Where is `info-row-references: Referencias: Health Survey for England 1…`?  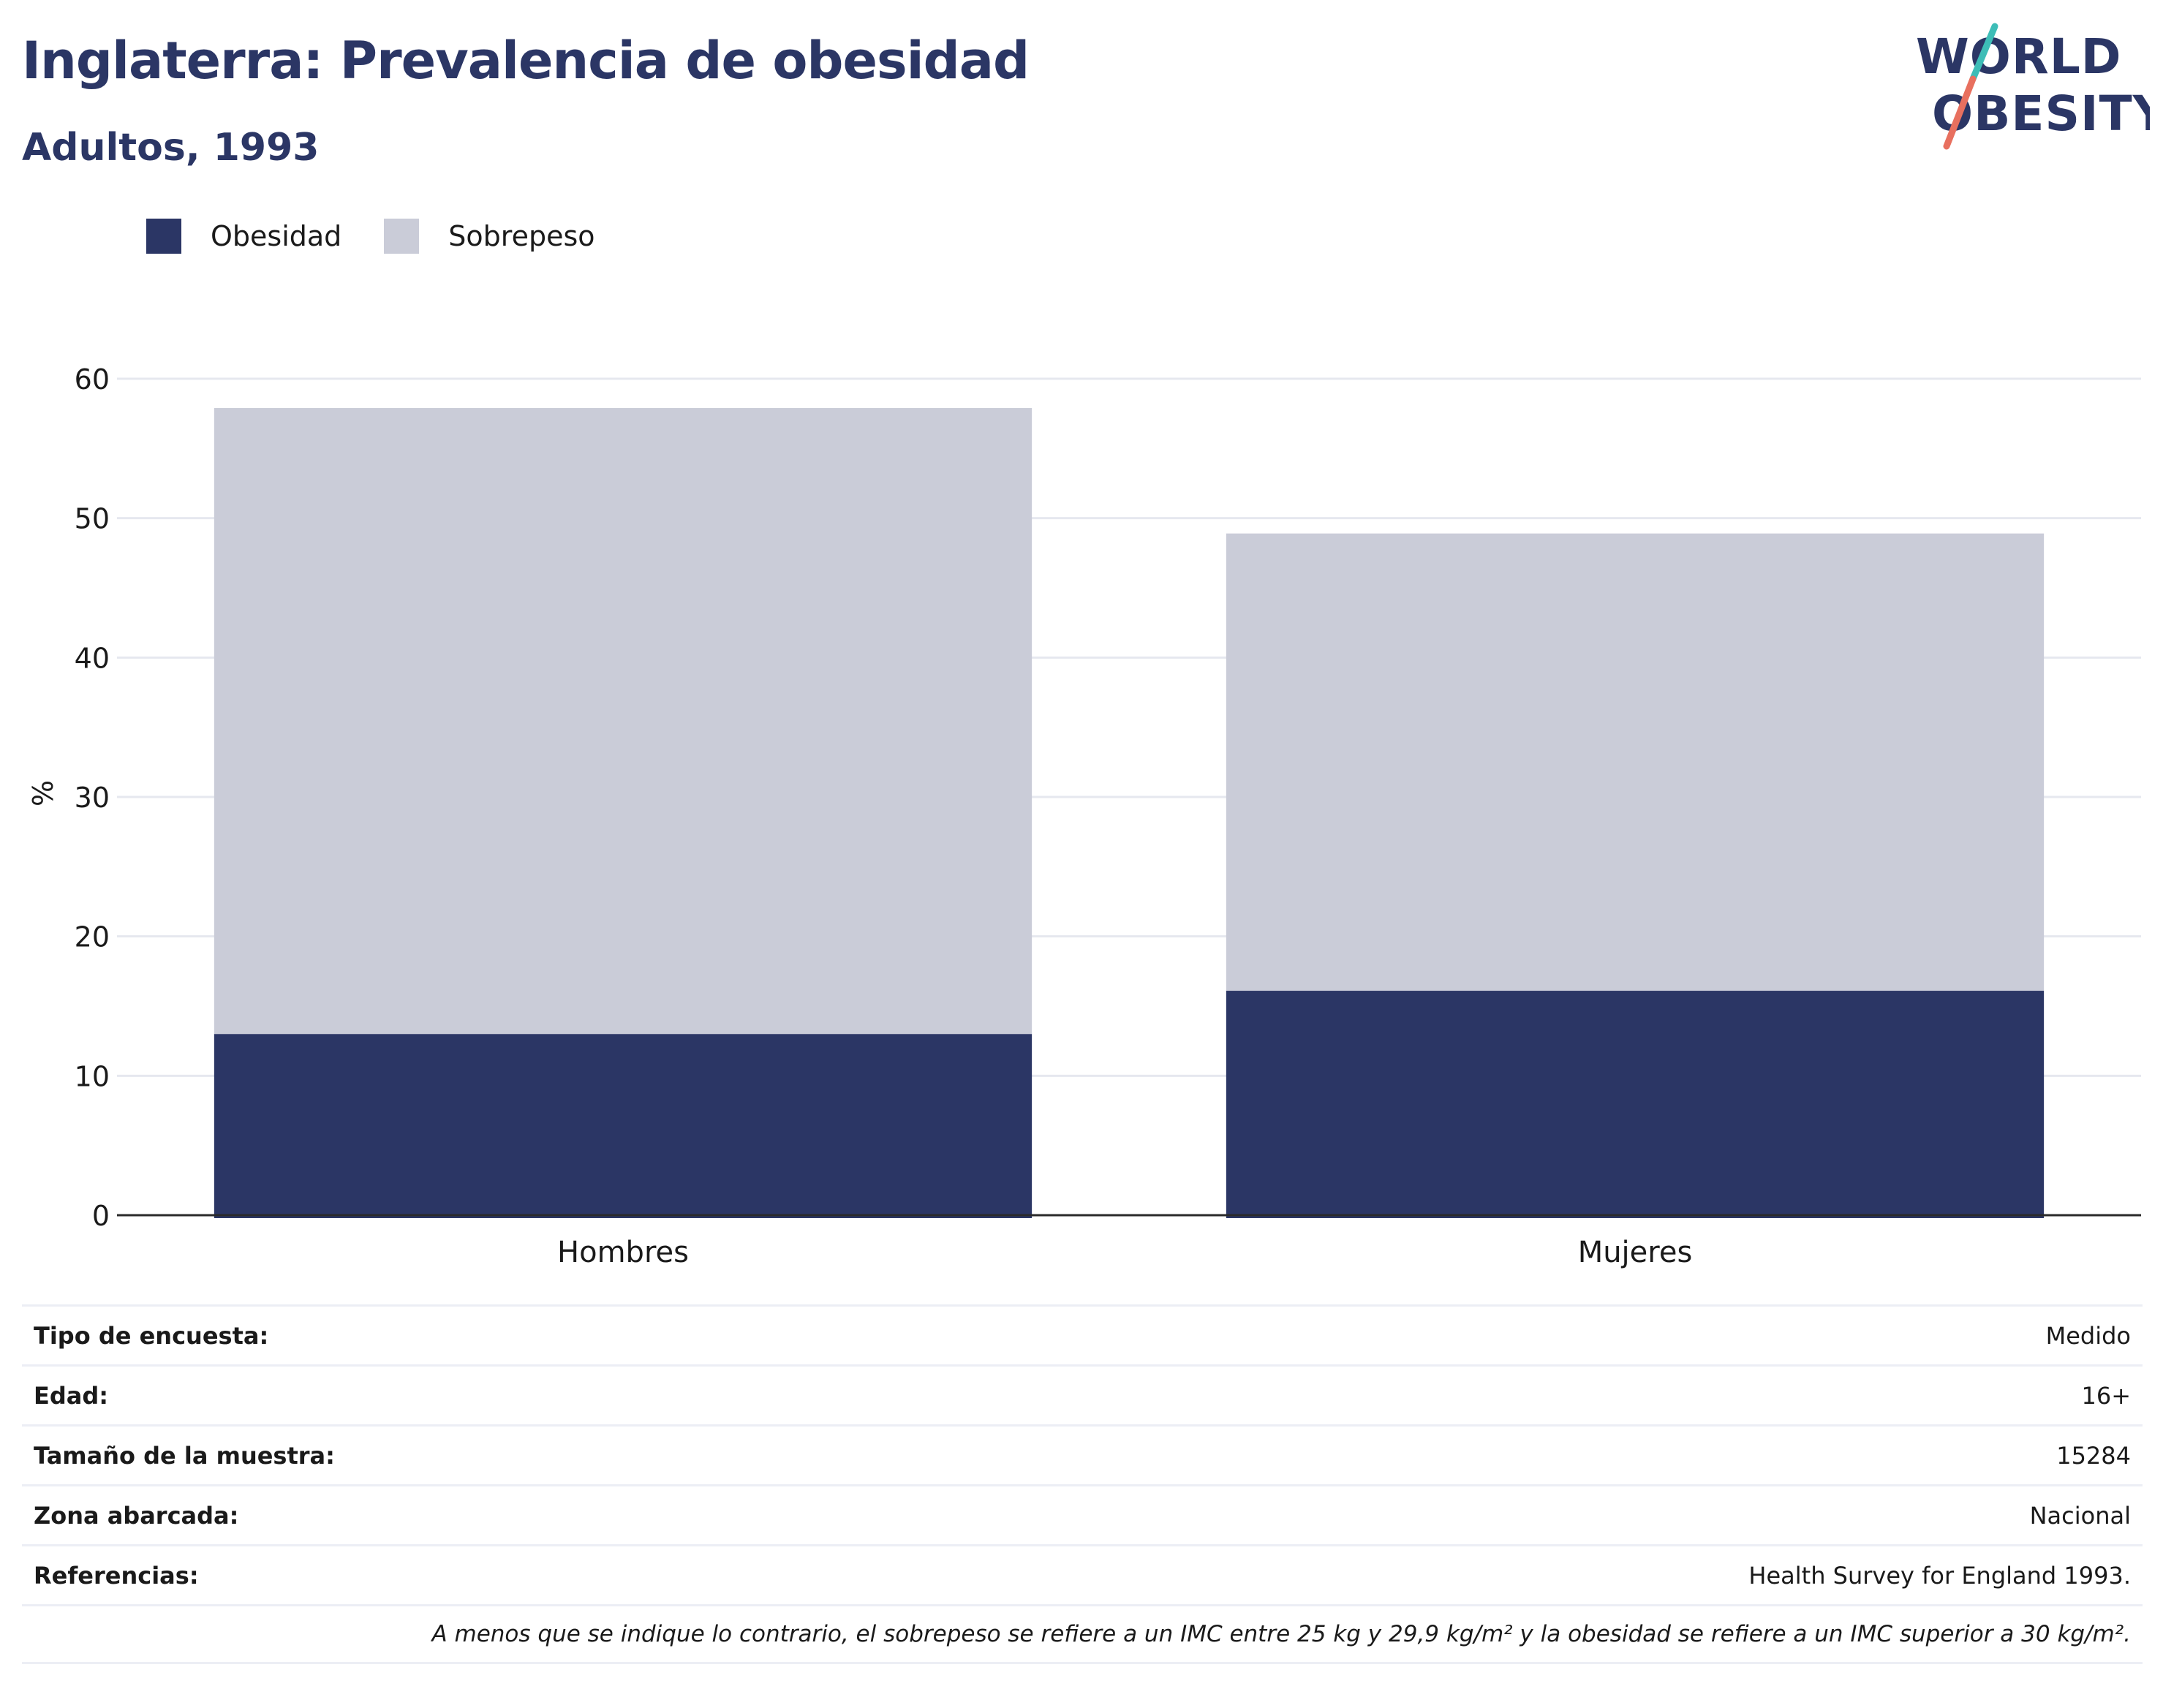 info-row-references: Referencias: Health Survey for England 1… is located at coordinates (1082, 1574).